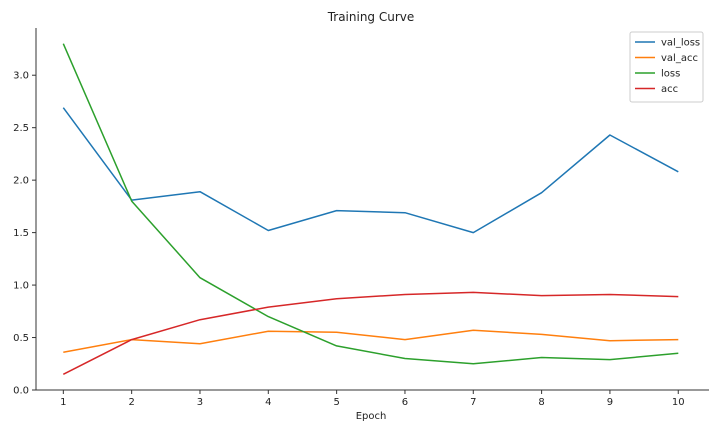  I want to click on y-tick-label: 3.0, so click(21, 76).